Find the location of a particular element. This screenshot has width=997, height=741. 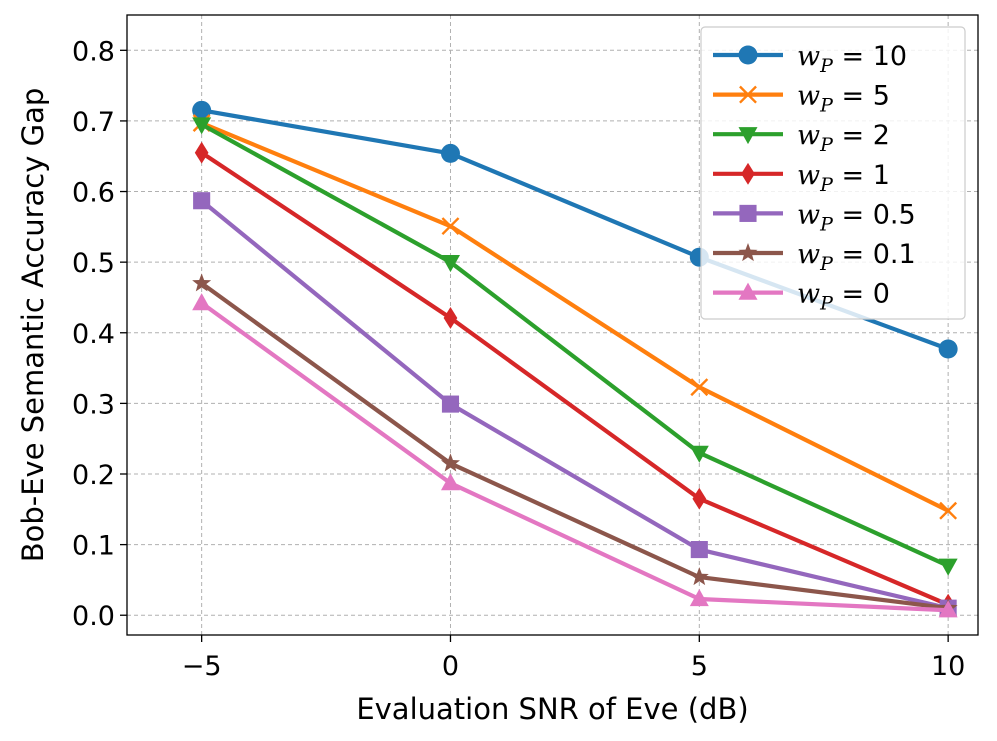

x-axis-label: Evaluation SNR of Eve (dB) is located at coordinates (552, 709).